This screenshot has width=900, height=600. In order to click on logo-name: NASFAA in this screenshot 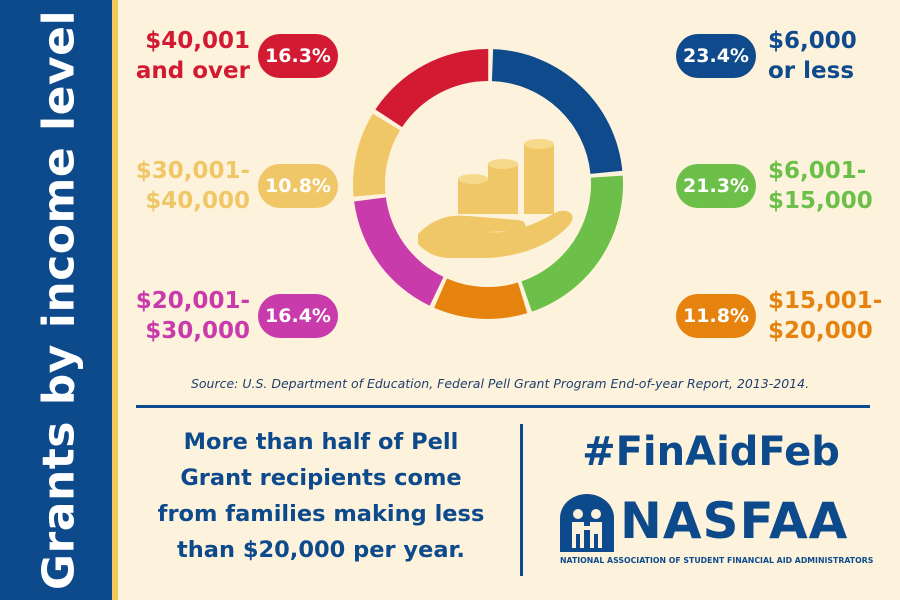, I will do `click(734, 521)`.